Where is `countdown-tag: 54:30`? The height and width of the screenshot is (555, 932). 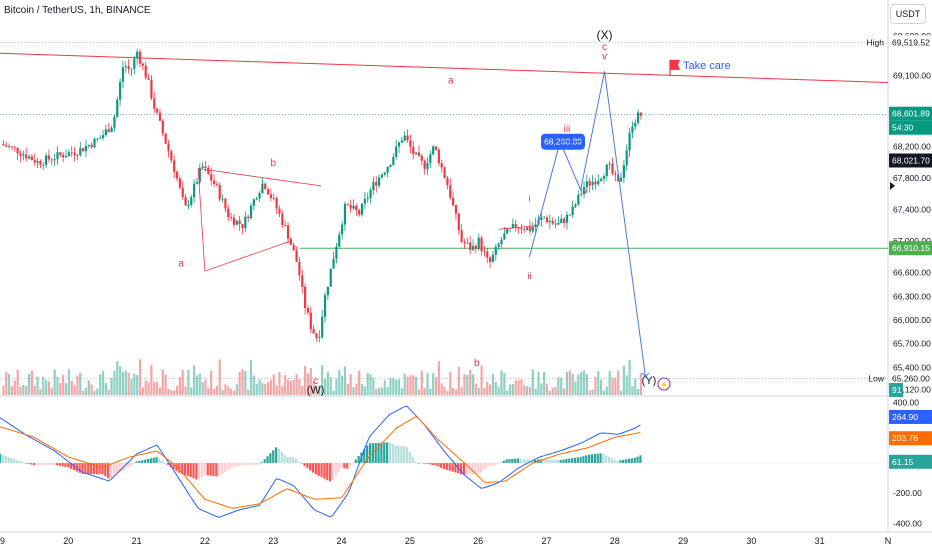
countdown-tag: 54:30 is located at coordinates (903, 128).